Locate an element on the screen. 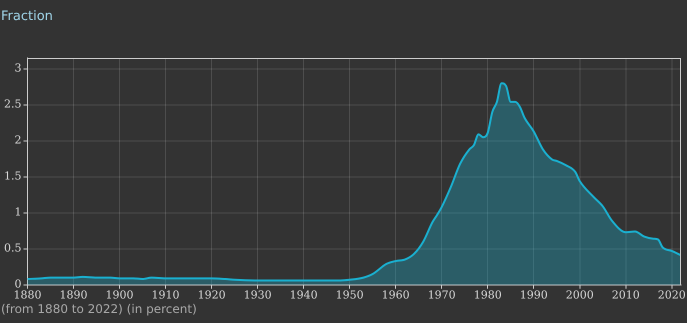 Image resolution: width=687 pixels, height=323 pixels. y-tick-label: 0 is located at coordinates (18, 284).